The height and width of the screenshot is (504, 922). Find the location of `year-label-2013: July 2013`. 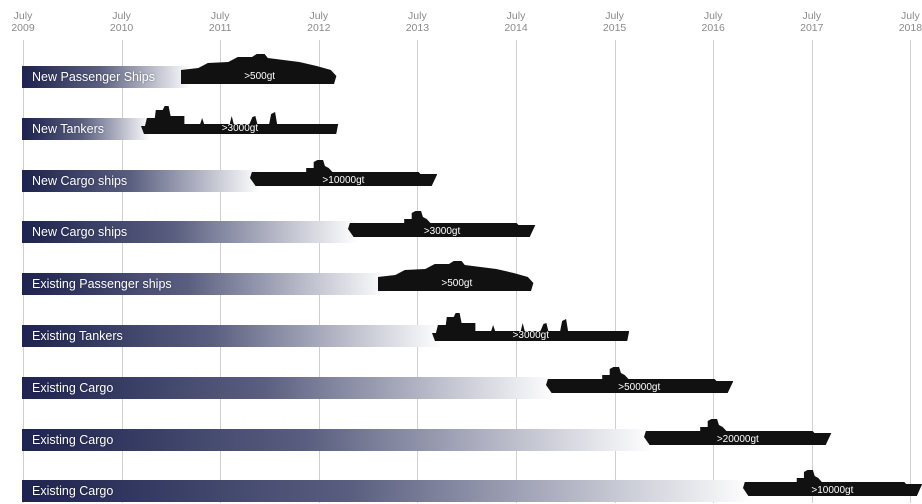

year-label-2013: July 2013 is located at coordinates (417, 22).